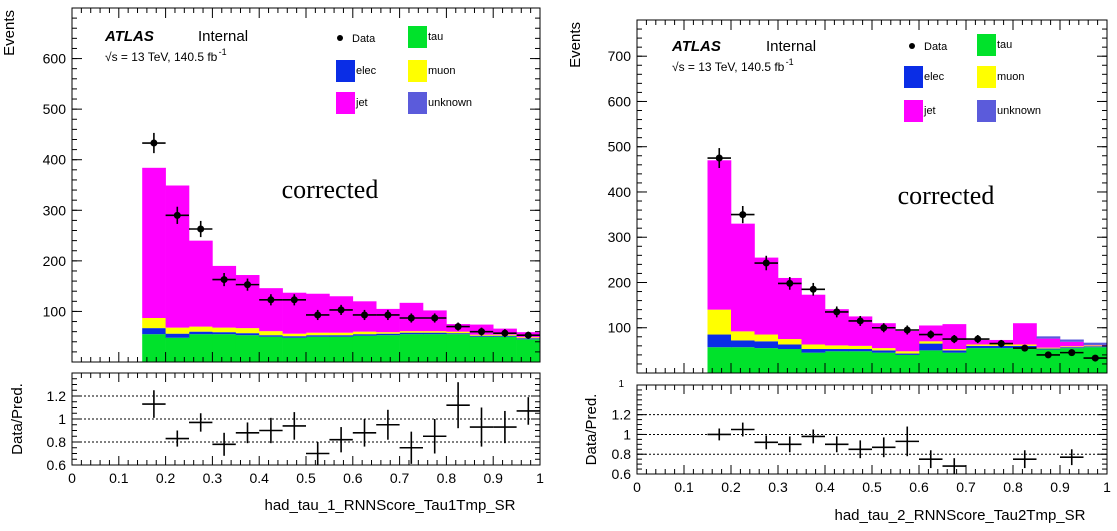 This screenshot has height=531, width=1117. What do you see at coordinates (57, 396) in the screenshot?
I see `ratio-y-tick-label: 1.2` at bounding box center [57, 396].